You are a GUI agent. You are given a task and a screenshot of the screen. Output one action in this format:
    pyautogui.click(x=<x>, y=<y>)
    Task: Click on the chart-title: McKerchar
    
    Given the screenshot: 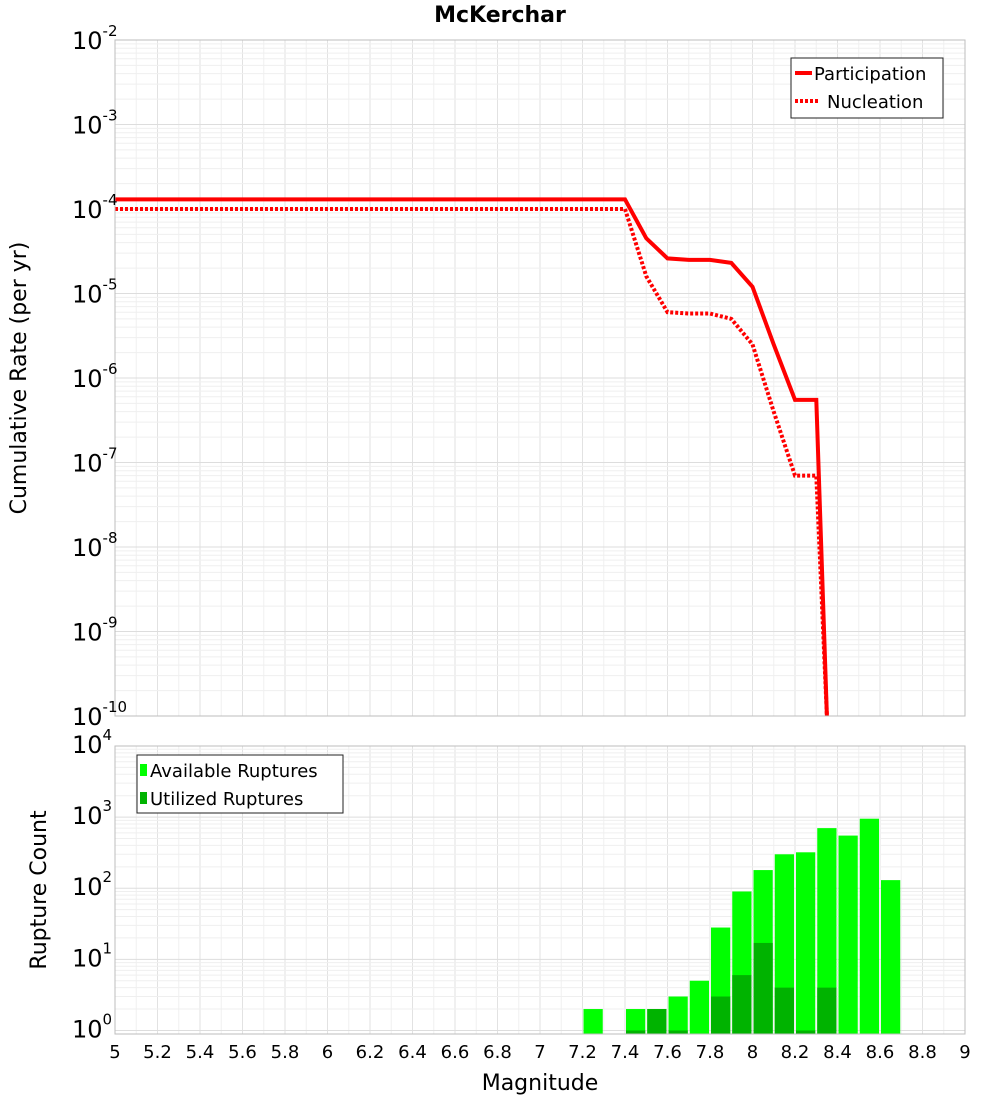 What is the action you would take?
    pyautogui.click(x=500, y=15)
    